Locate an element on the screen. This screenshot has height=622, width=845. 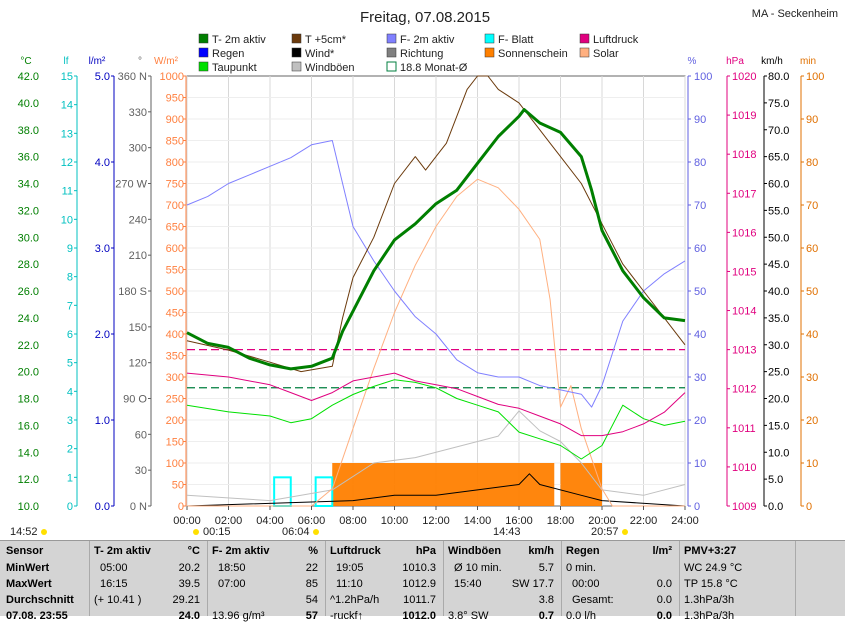
rain-total-value: 0.0 is located at coordinates (664, 600).